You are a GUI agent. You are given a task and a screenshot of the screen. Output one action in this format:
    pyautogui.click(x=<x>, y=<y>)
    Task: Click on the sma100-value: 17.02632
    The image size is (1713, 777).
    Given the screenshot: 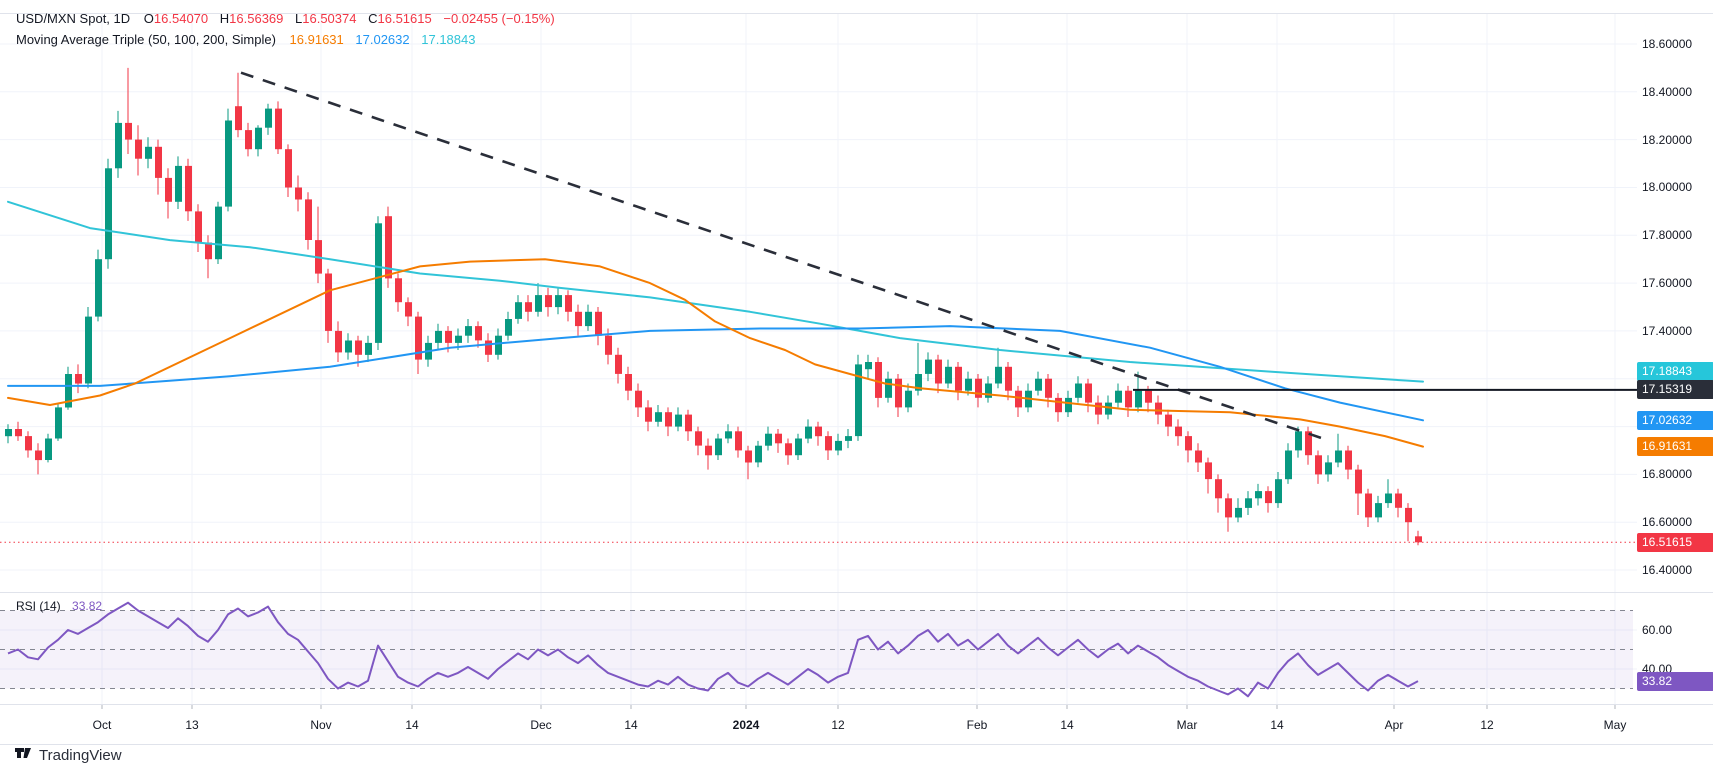 What is the action you would take?
    pyautogui.click(x=382, y=39)
    